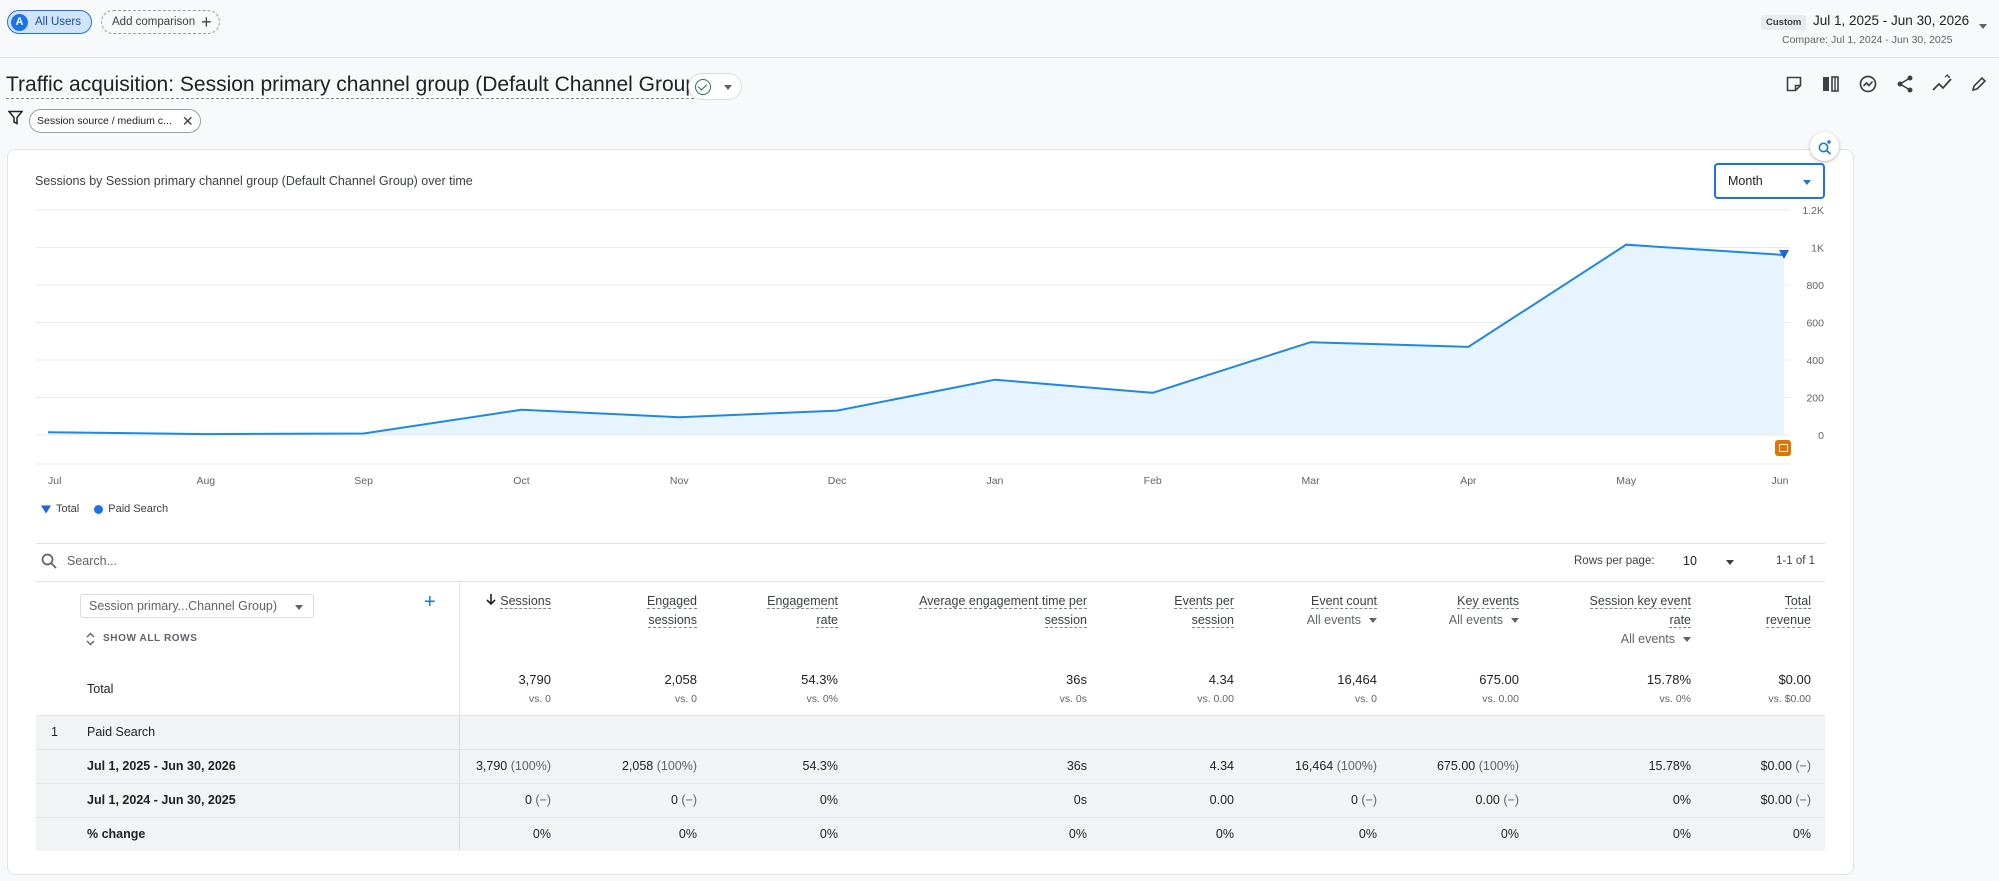 The width and height of the screenshot is (1999, 881). Describe the element at coordinates (1343, 601) in the screenshot. I see `column-header-label: Event count` at that location.